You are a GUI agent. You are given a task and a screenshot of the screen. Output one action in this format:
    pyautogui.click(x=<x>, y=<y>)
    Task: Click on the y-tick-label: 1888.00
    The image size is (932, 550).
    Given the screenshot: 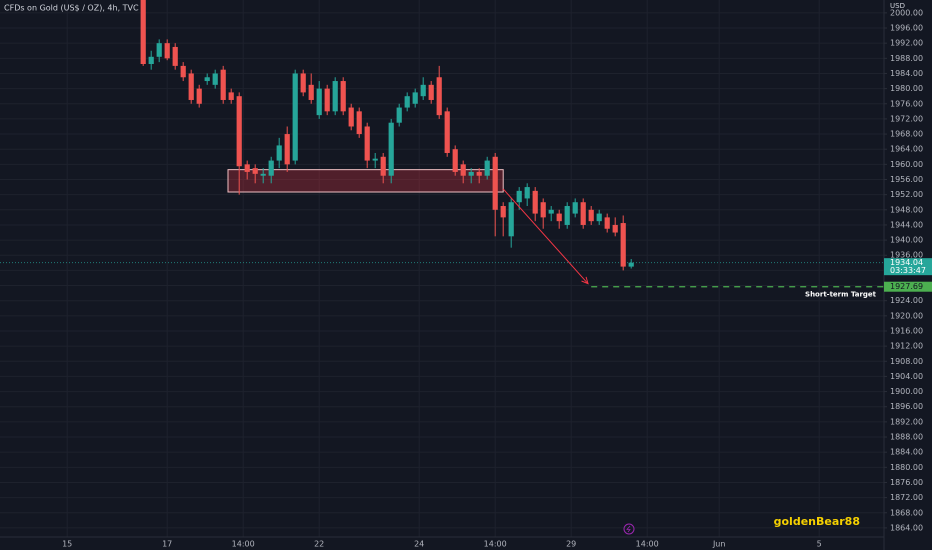 What is the action you would take?
    pyautogui.click(x=906, y=437)
    